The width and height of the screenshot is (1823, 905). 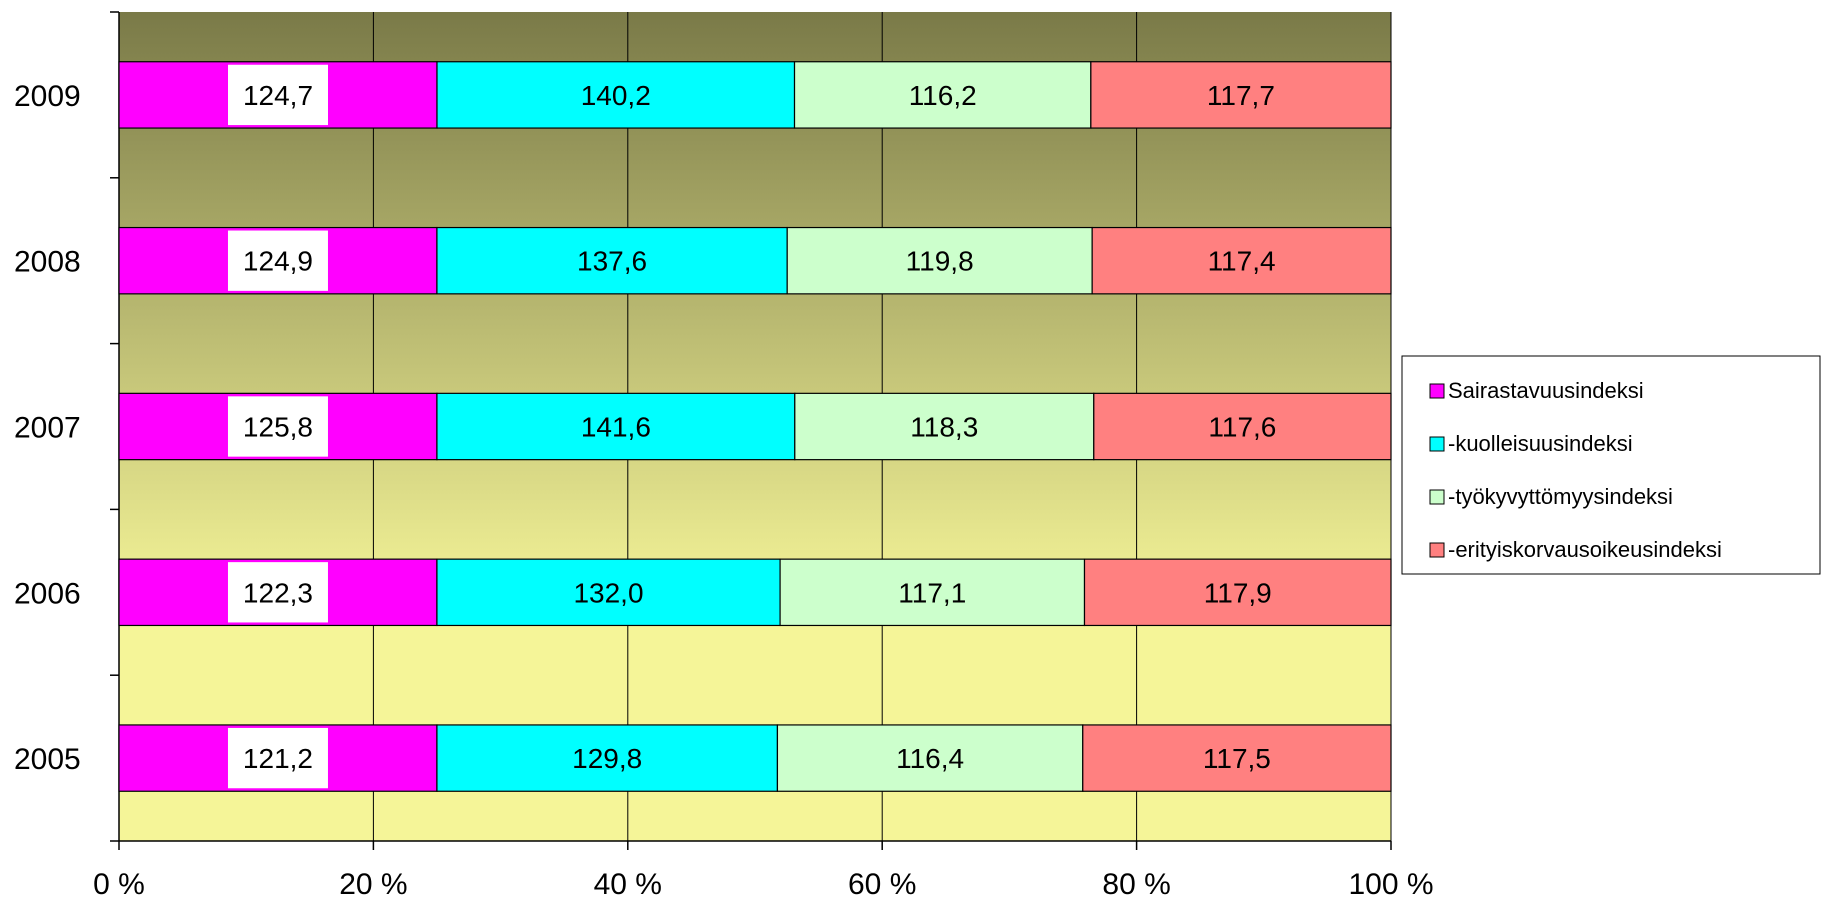 I want to click on category-label: 2006, so click(x=47, y=593).